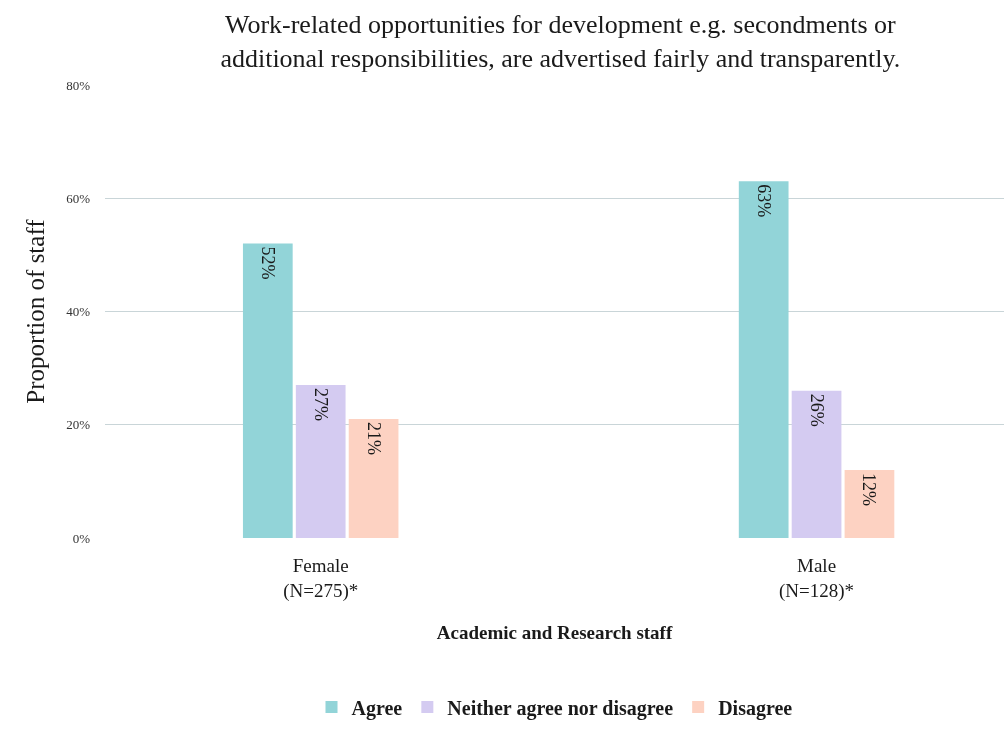 This screenshot has height=729, width=1006. I want to click on data-label: 21%, so click(373, 439).